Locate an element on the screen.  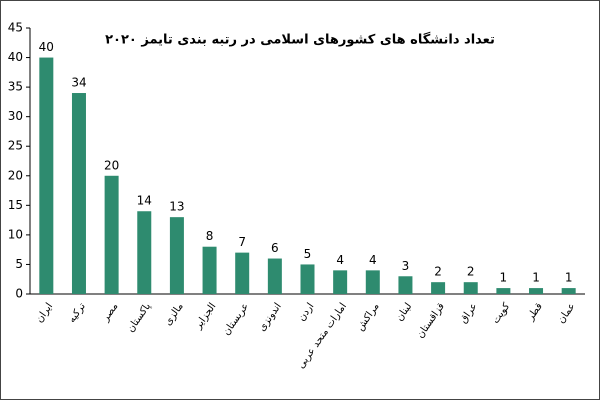
value-label: 40 is located at coordinates (46, 47).